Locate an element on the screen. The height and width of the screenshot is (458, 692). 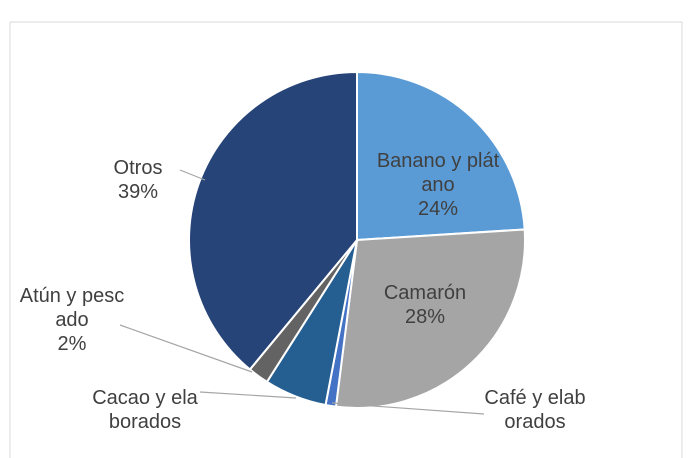
category-label: Banano y plátano is located at coordinates (438, 173).